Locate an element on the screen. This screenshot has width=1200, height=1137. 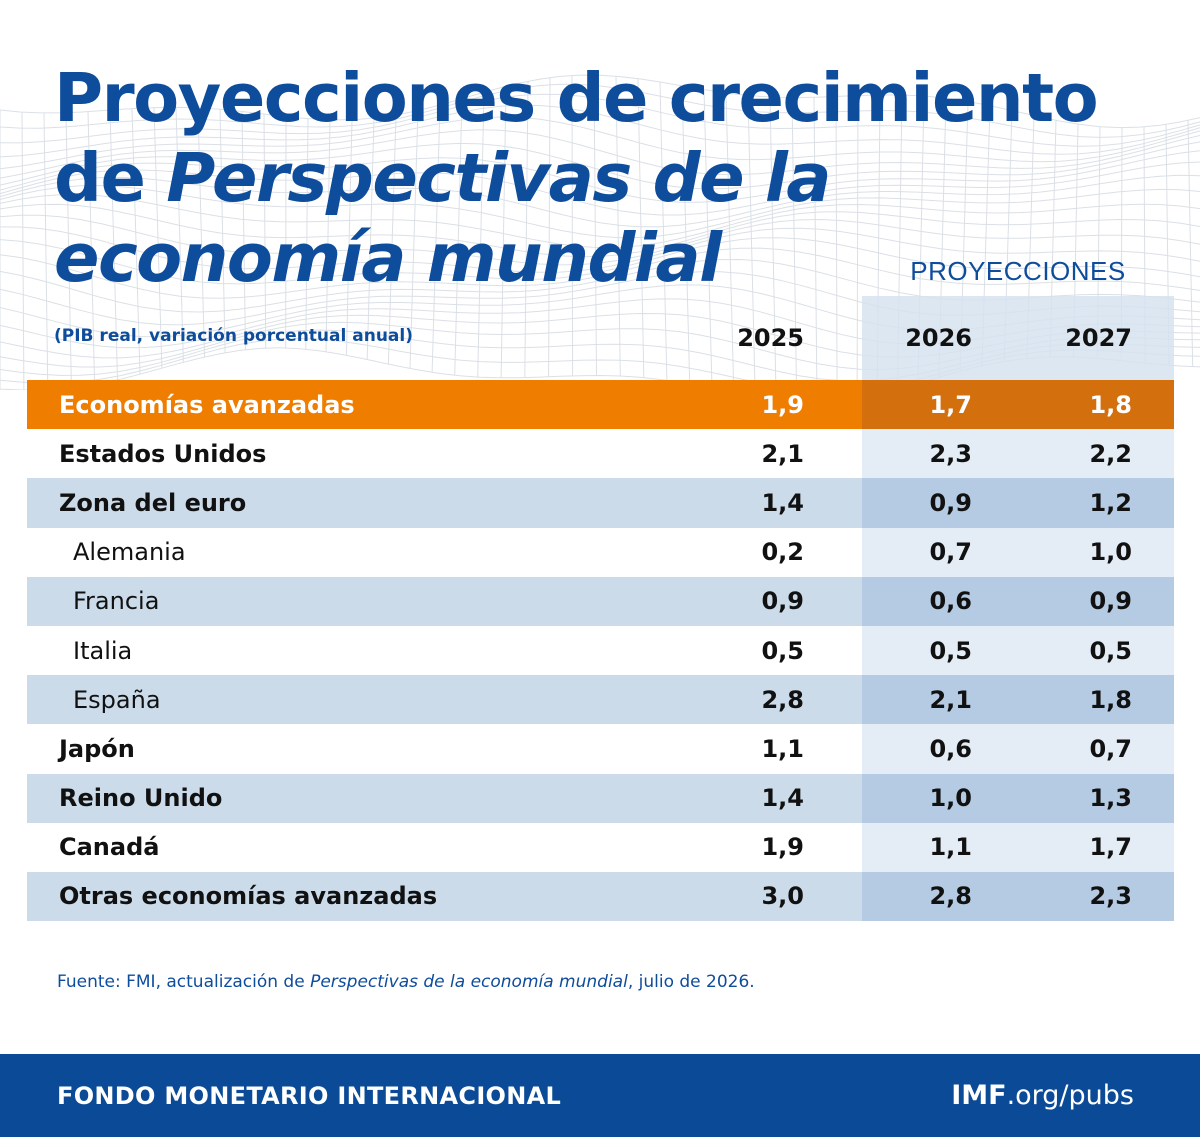
value-2027: 1,8 is located at coordinates (1110, 404).